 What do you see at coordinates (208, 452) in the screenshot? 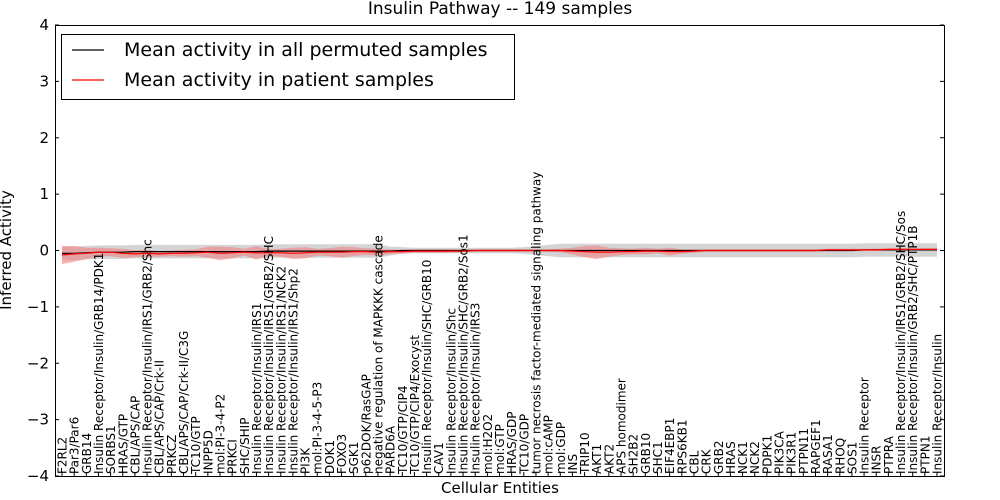
I see `x-tick-label: INPP5D` at bounding box center [208, 452].